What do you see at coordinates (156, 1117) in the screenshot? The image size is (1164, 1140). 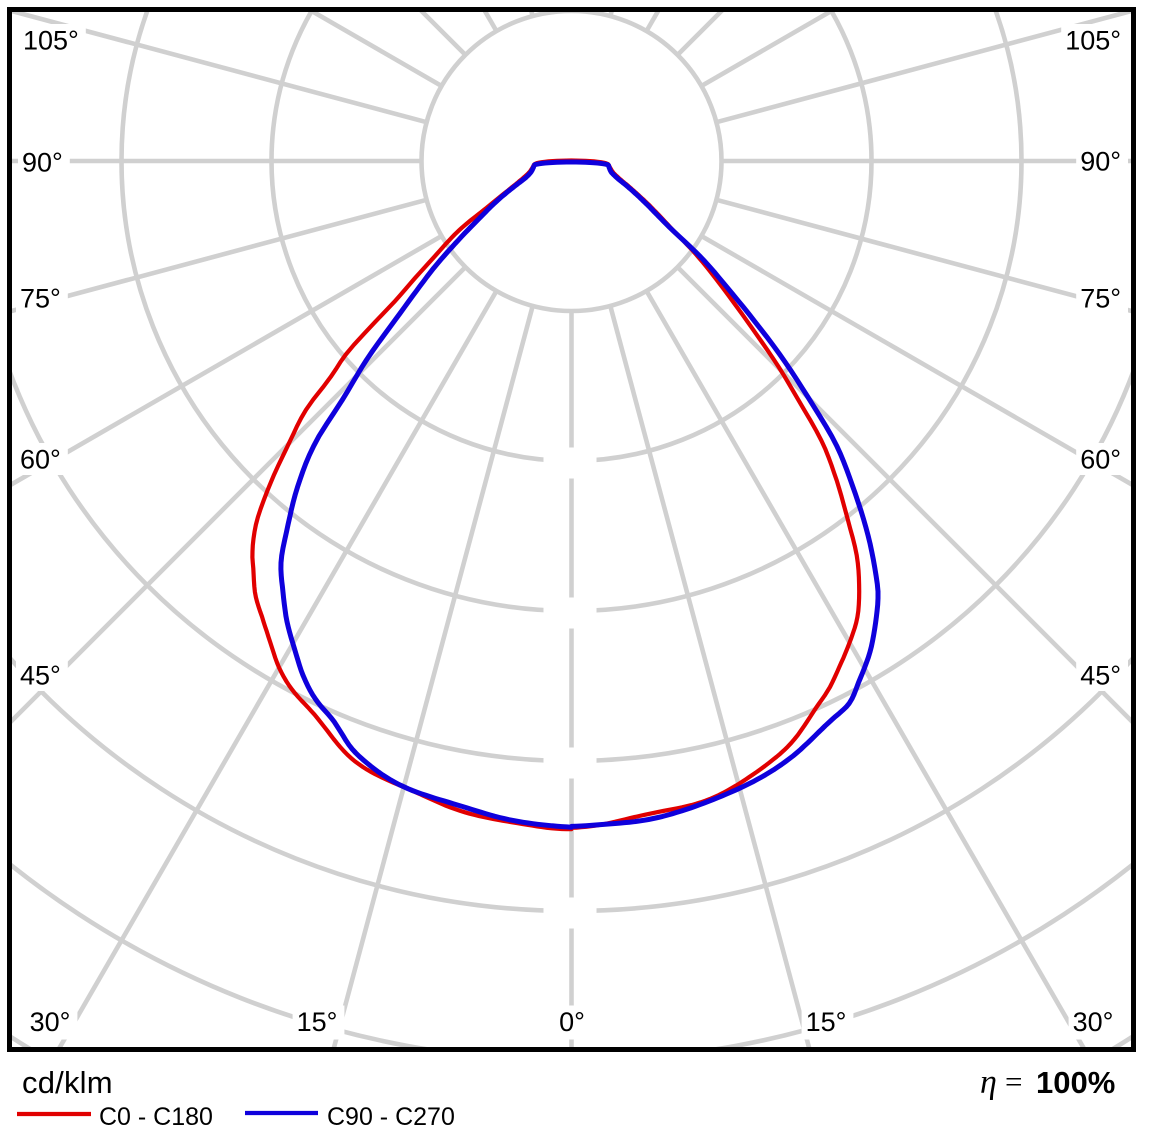 I see `svg-text: C0 - C180` at bounding box center [156, 1117].